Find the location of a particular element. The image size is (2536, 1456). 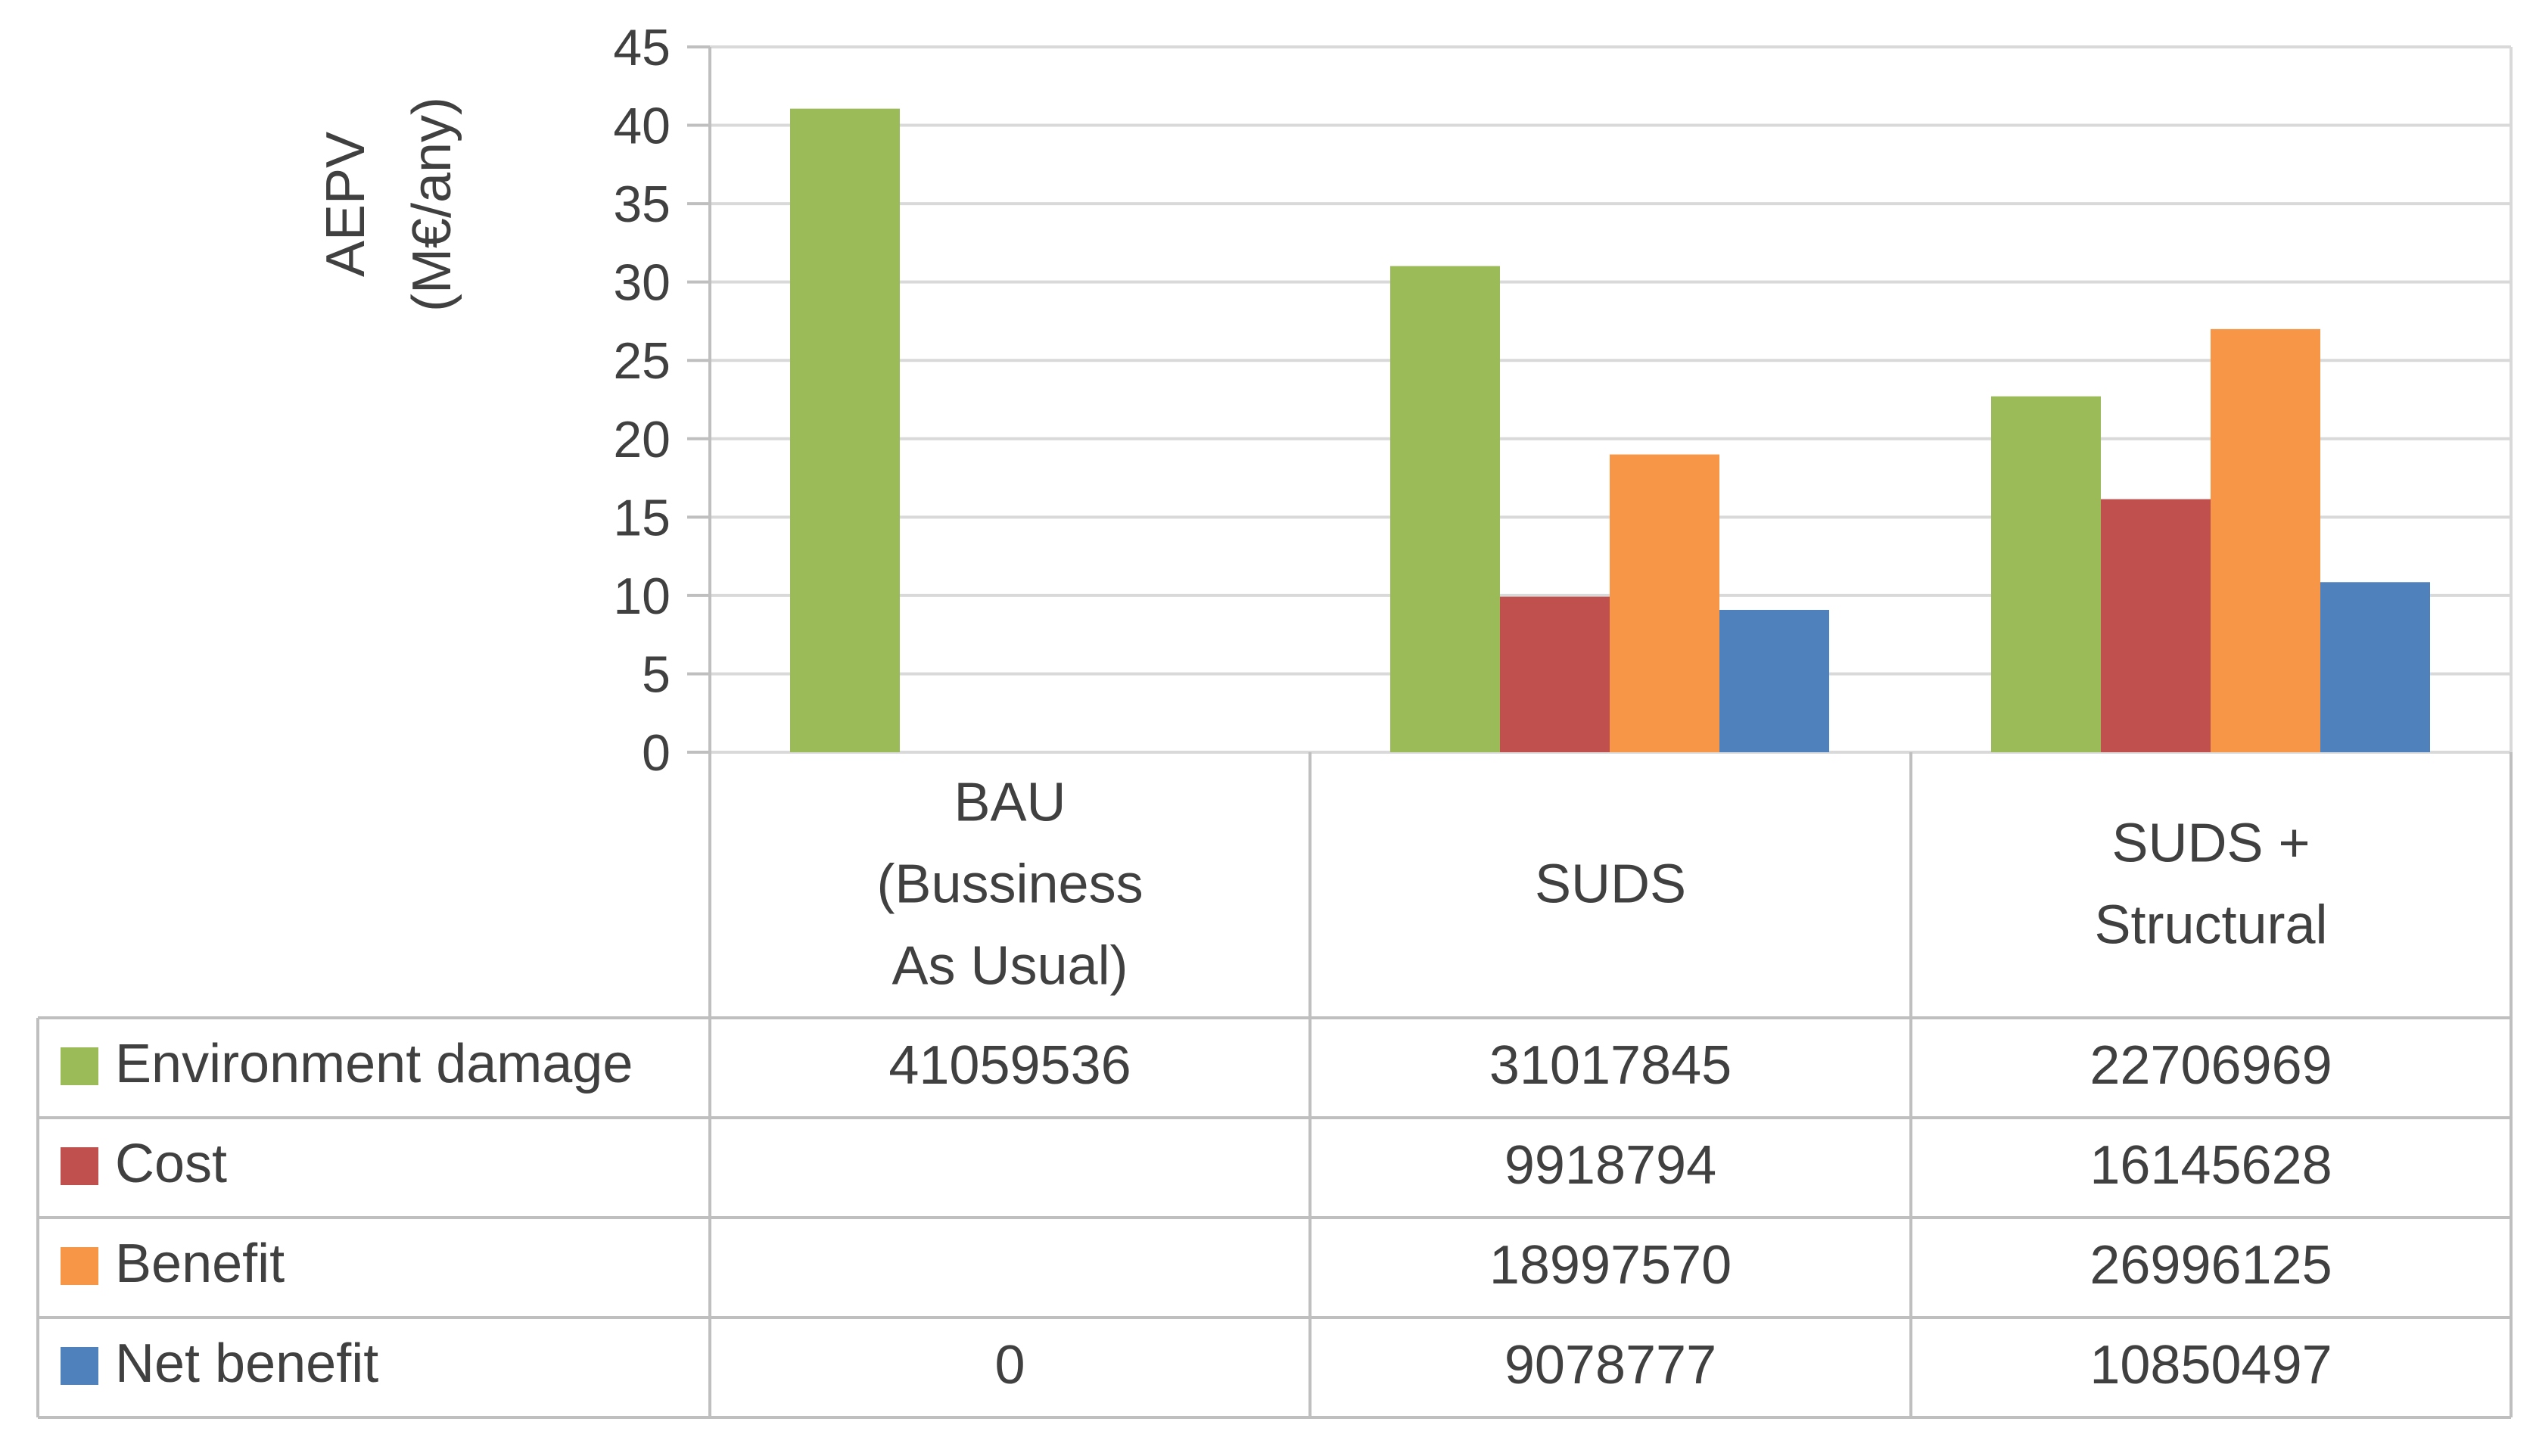

legend-label: Net benefit is located at coordinates (246, 1363).